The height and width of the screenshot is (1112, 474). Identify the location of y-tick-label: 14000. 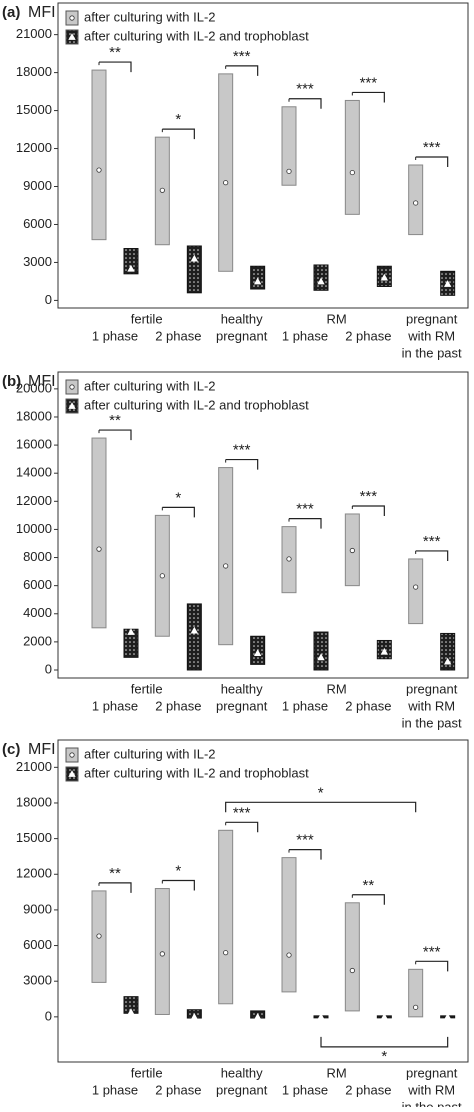
(34, 472).